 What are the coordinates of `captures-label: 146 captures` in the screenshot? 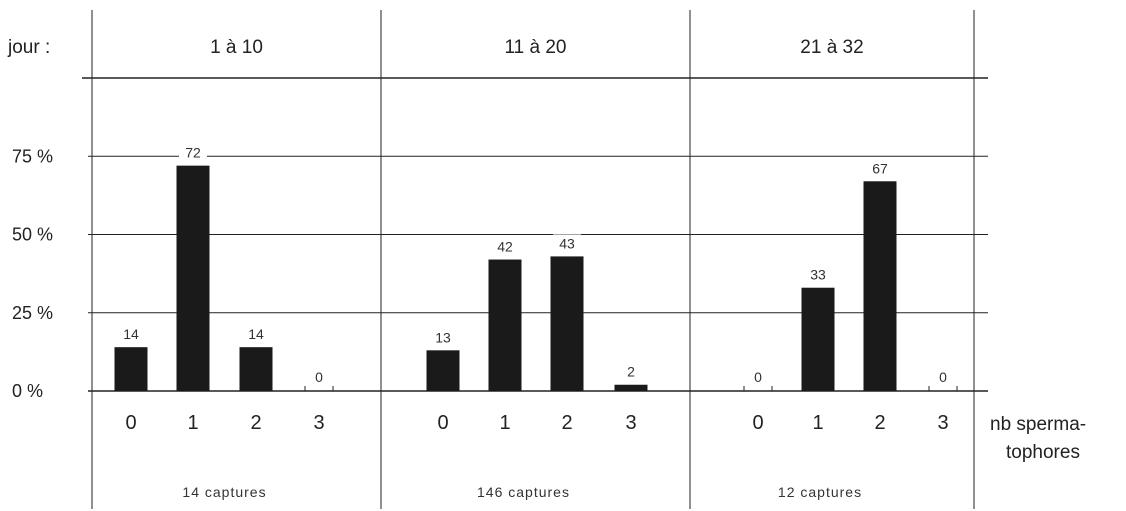 It's located at (523, 492).